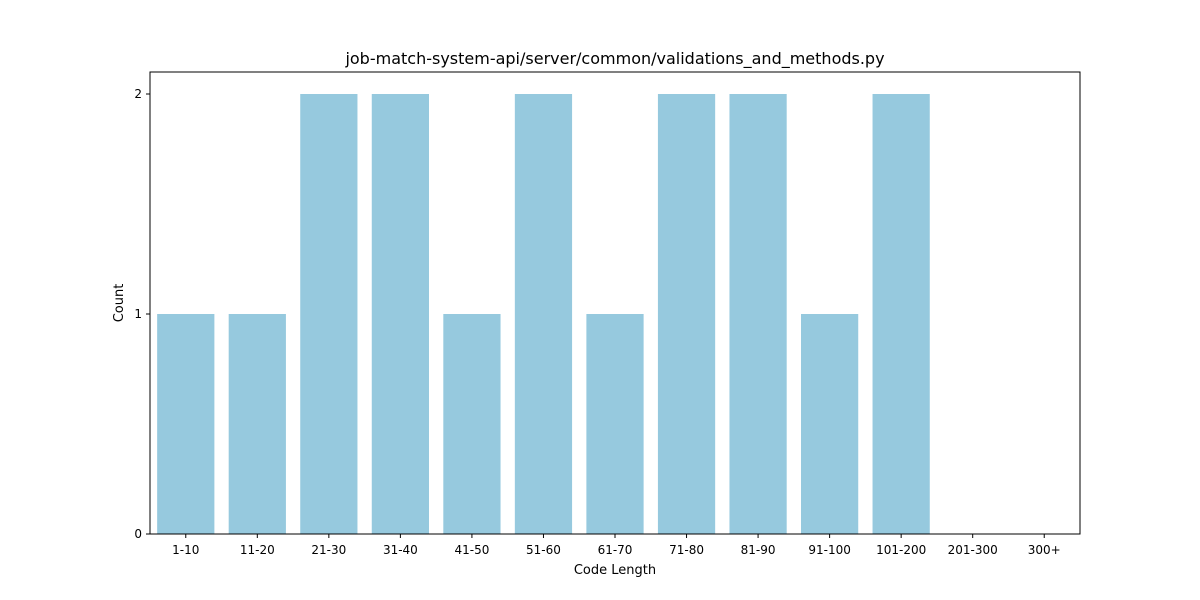 This screenshot has height=600, width=1200. Describe the element at coordinates (138, 94) in the screenshot. I see `y-tick-label: 2` at that location.